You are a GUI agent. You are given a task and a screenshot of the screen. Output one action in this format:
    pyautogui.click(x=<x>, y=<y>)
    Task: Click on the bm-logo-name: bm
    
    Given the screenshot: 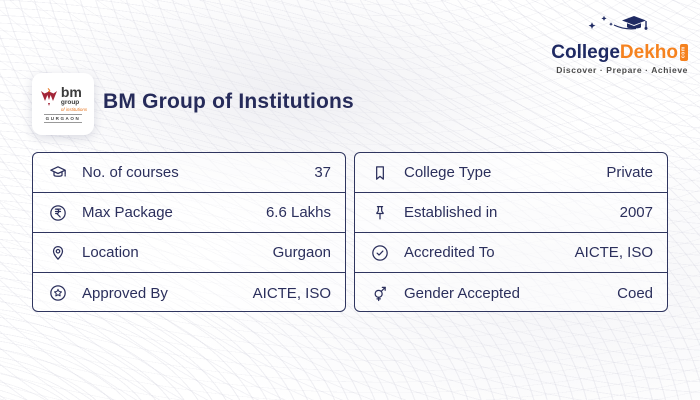 What is the action you would take?
    pyautogui.click(x=71, y=92)
    